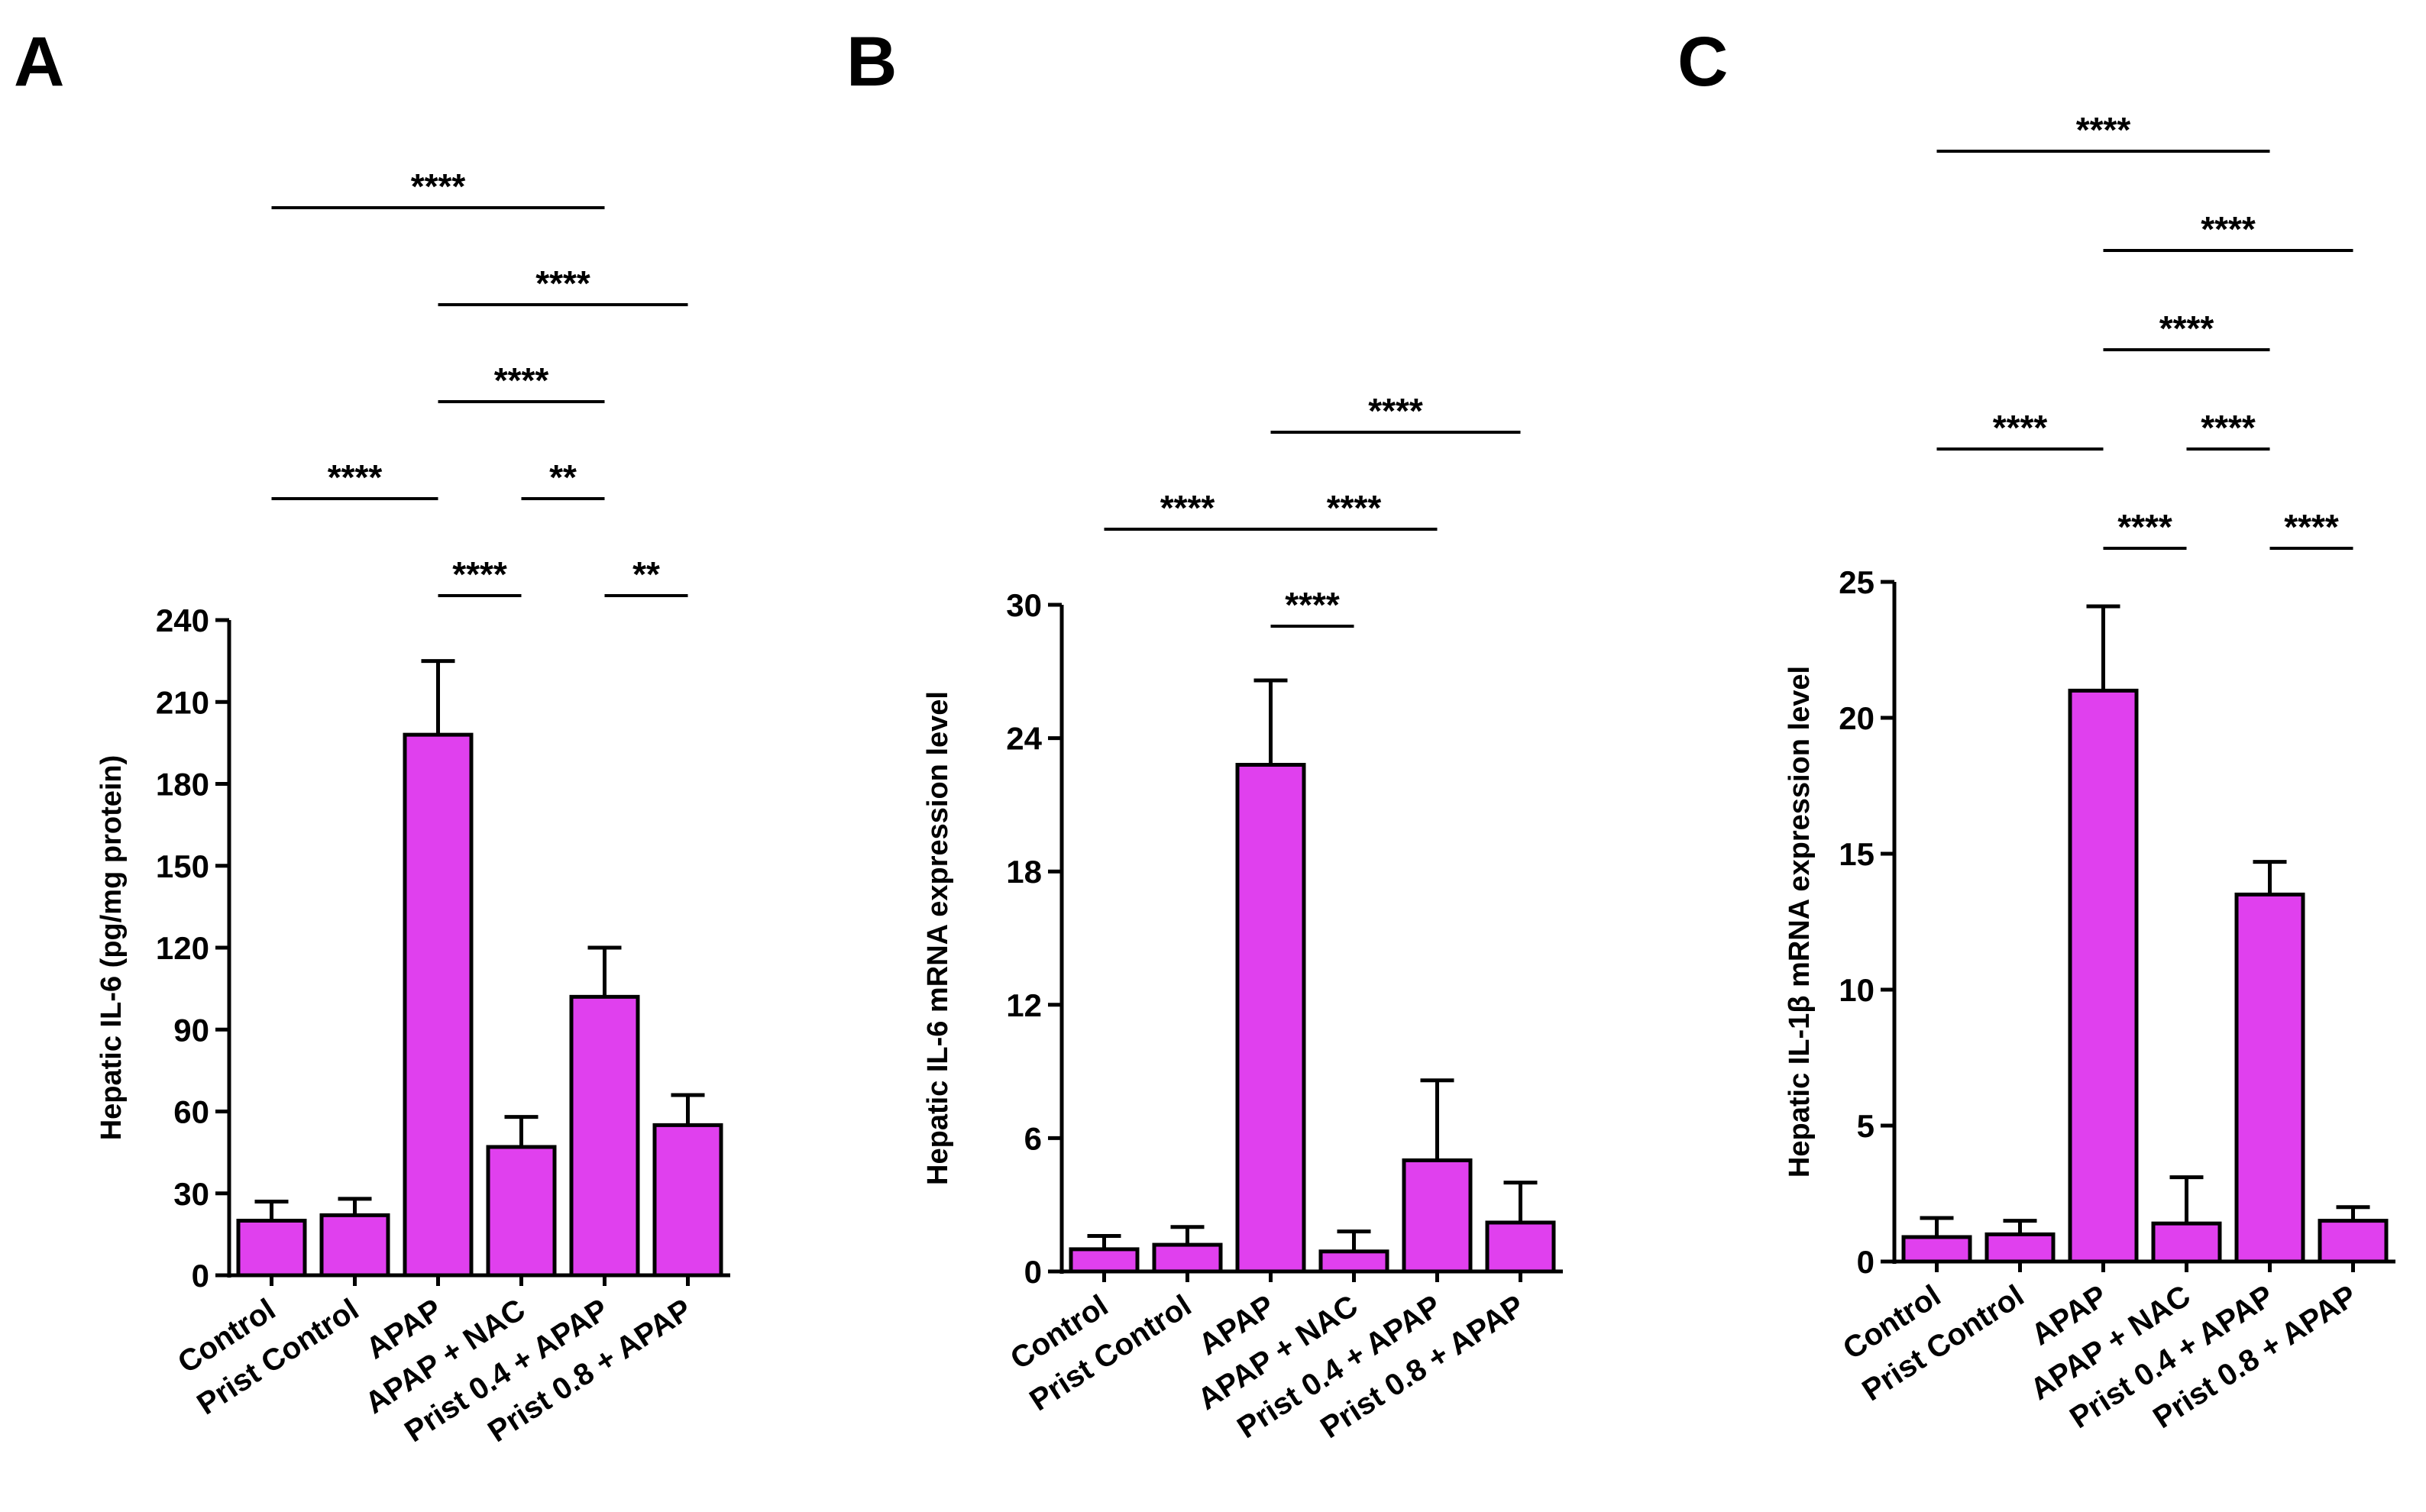  I want to click on y-tick-label-b: 0, so click(1033, 1272).